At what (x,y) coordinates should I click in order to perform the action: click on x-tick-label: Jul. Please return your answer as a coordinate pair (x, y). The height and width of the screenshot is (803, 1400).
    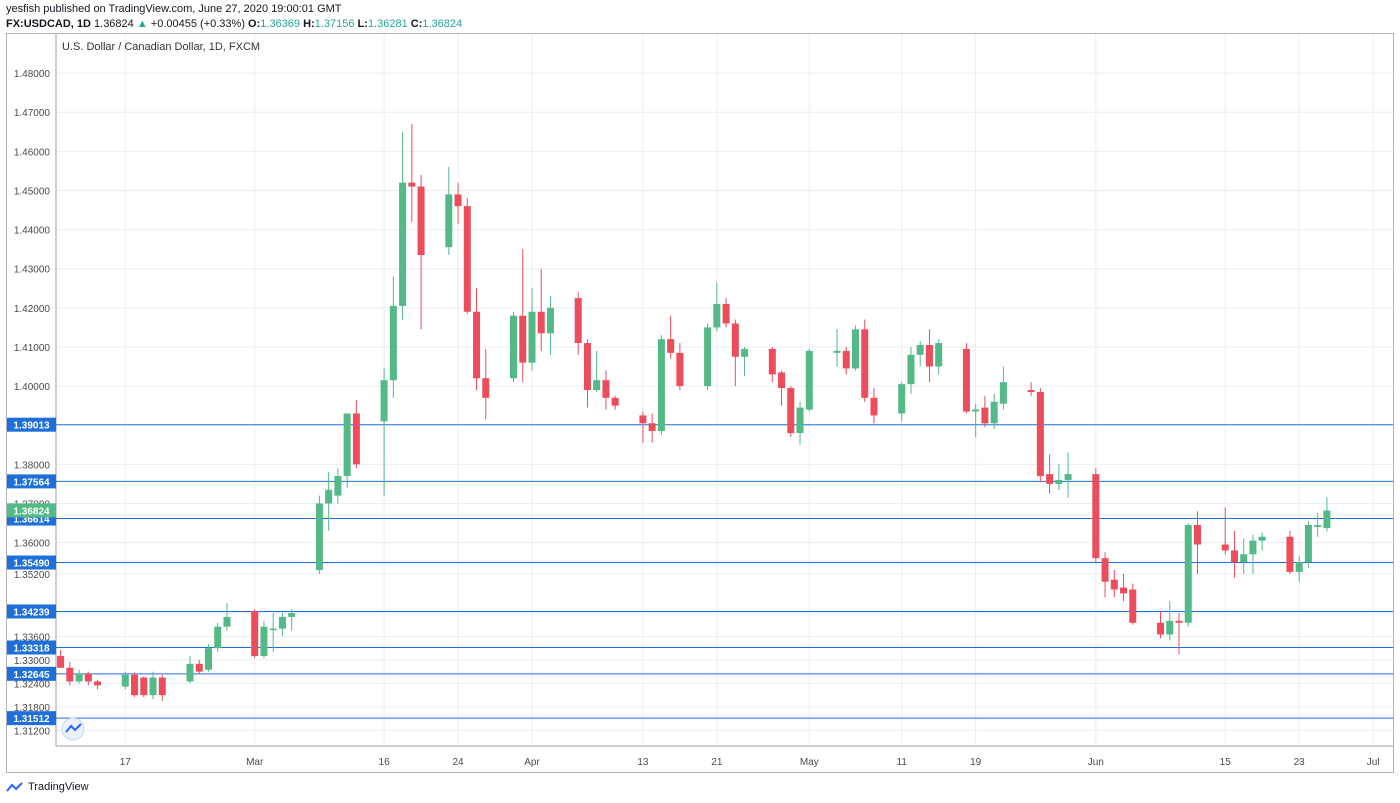
    Looking at the image, I should click on (1373, 762).